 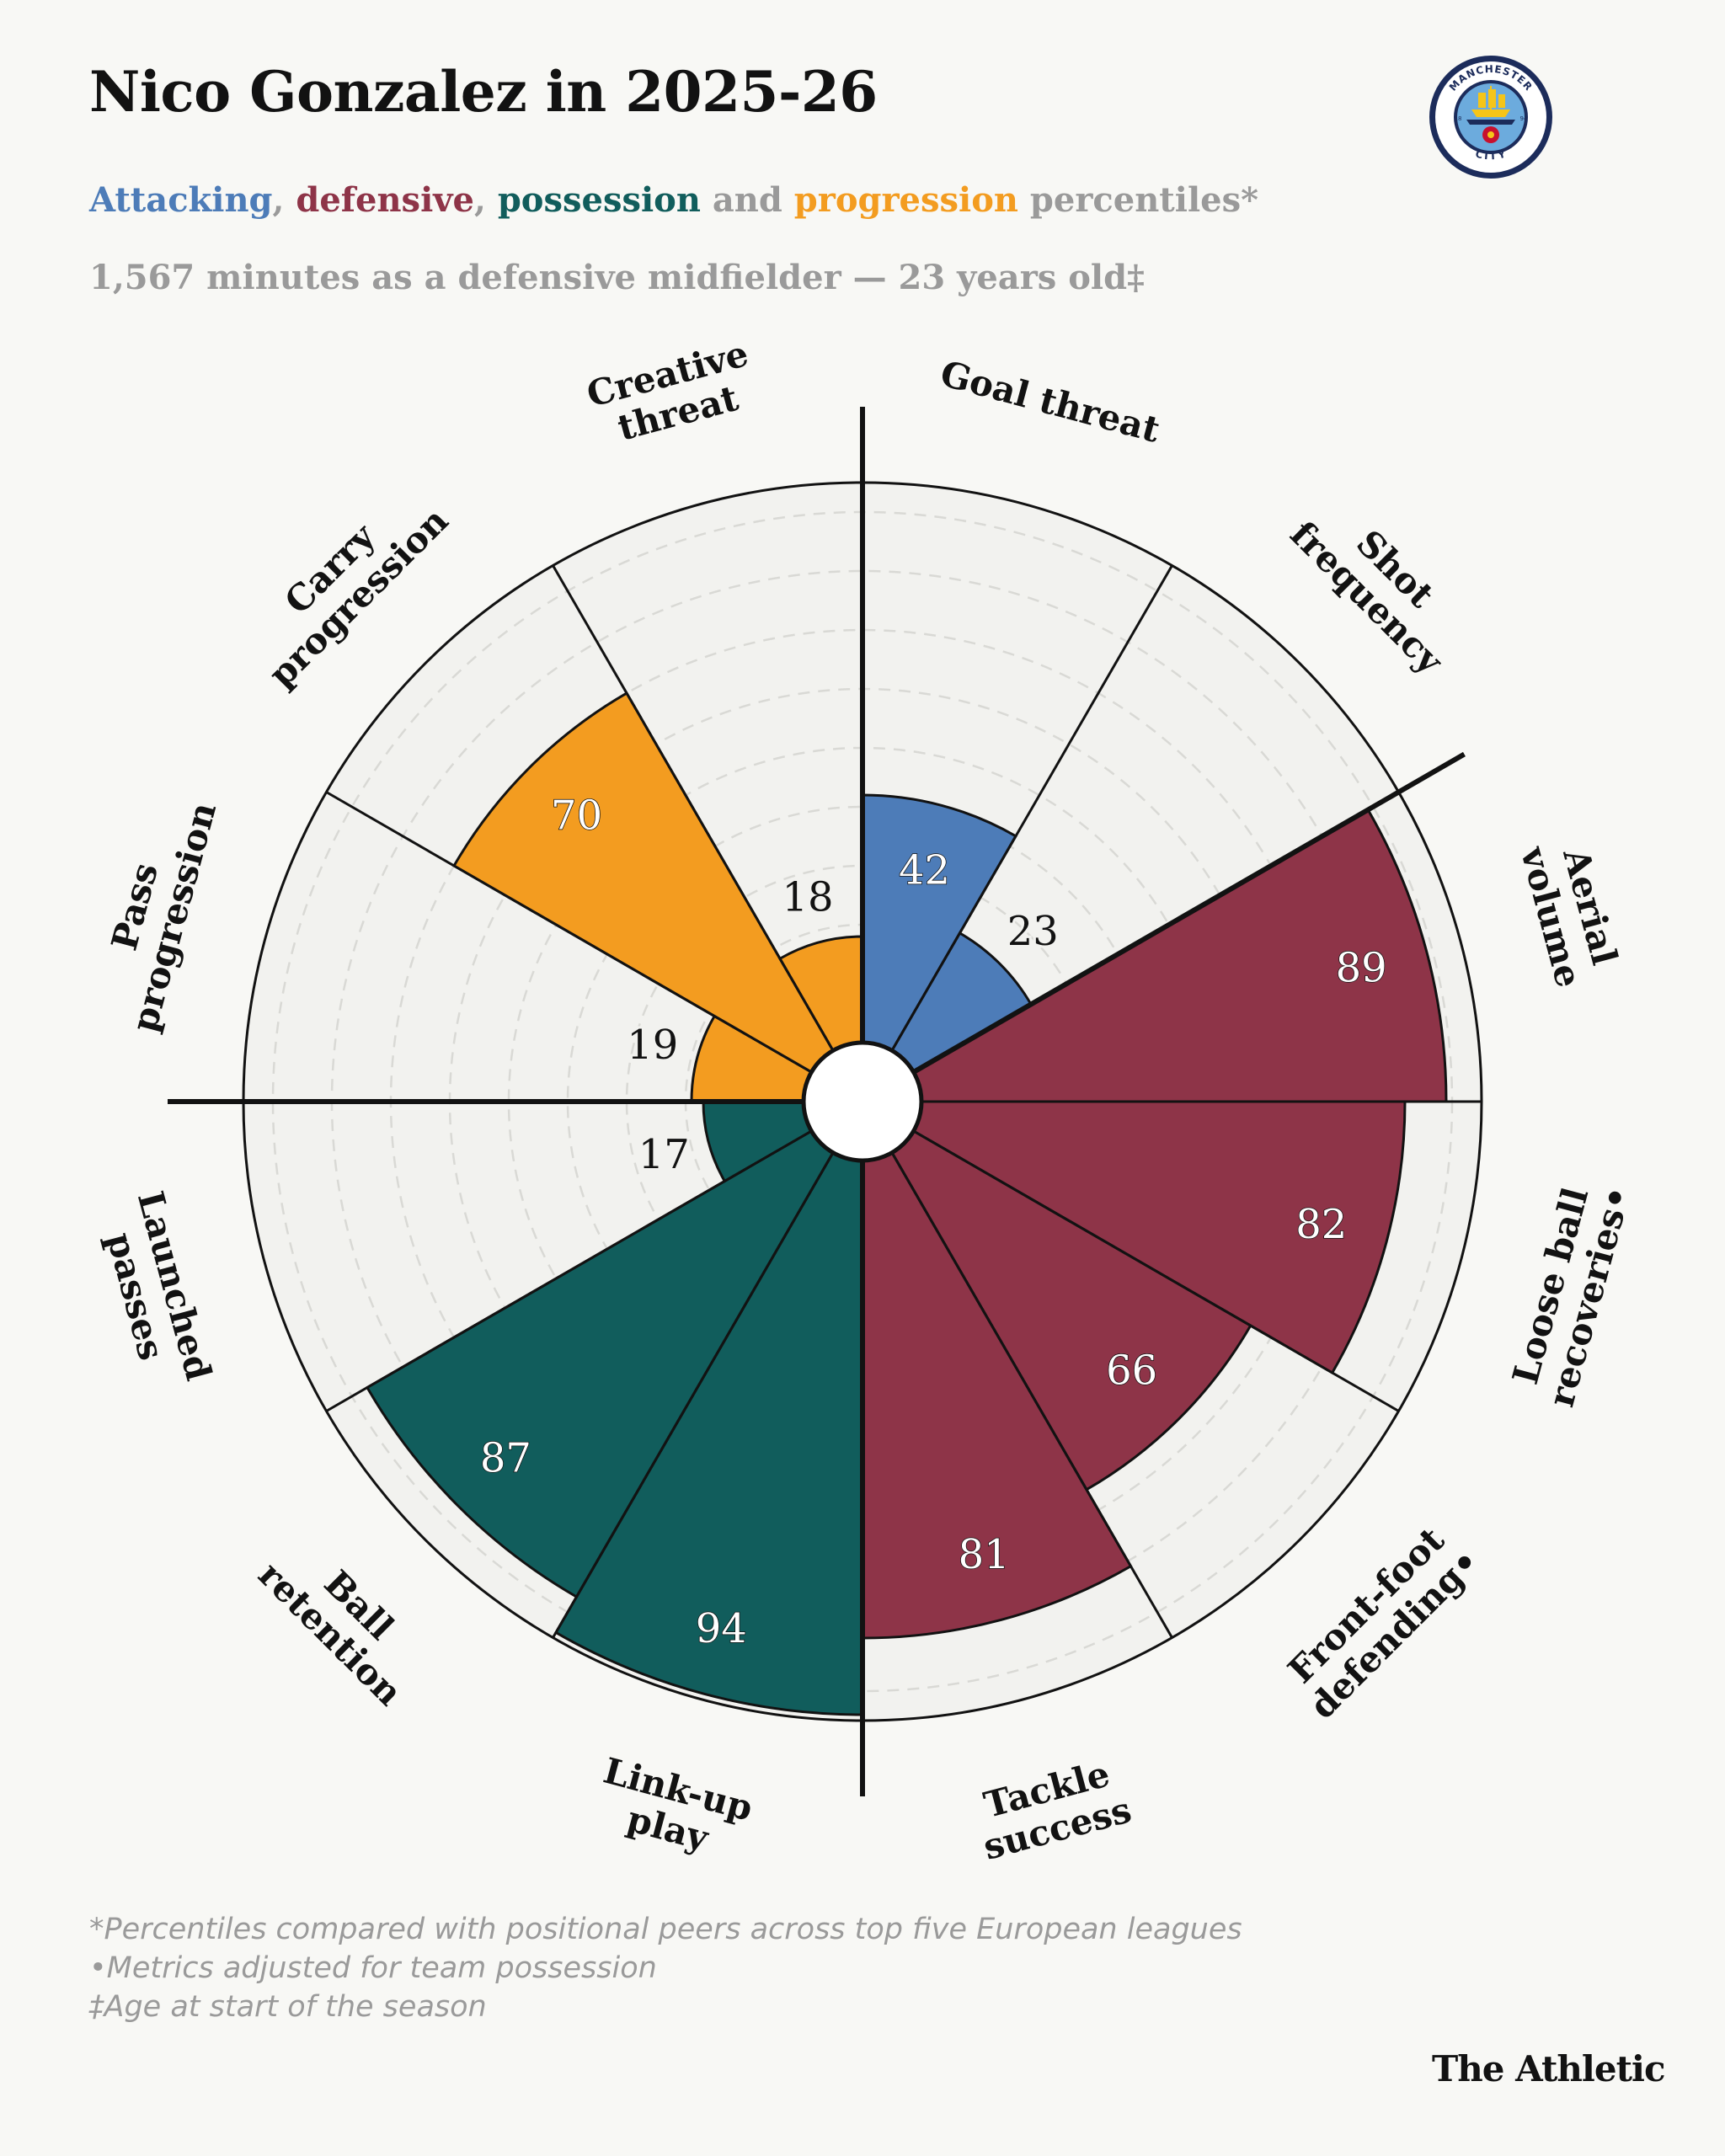 I want to click on club-crest-logo: MANCHESTER CITY 18 94, so click(x=1490, y=117).